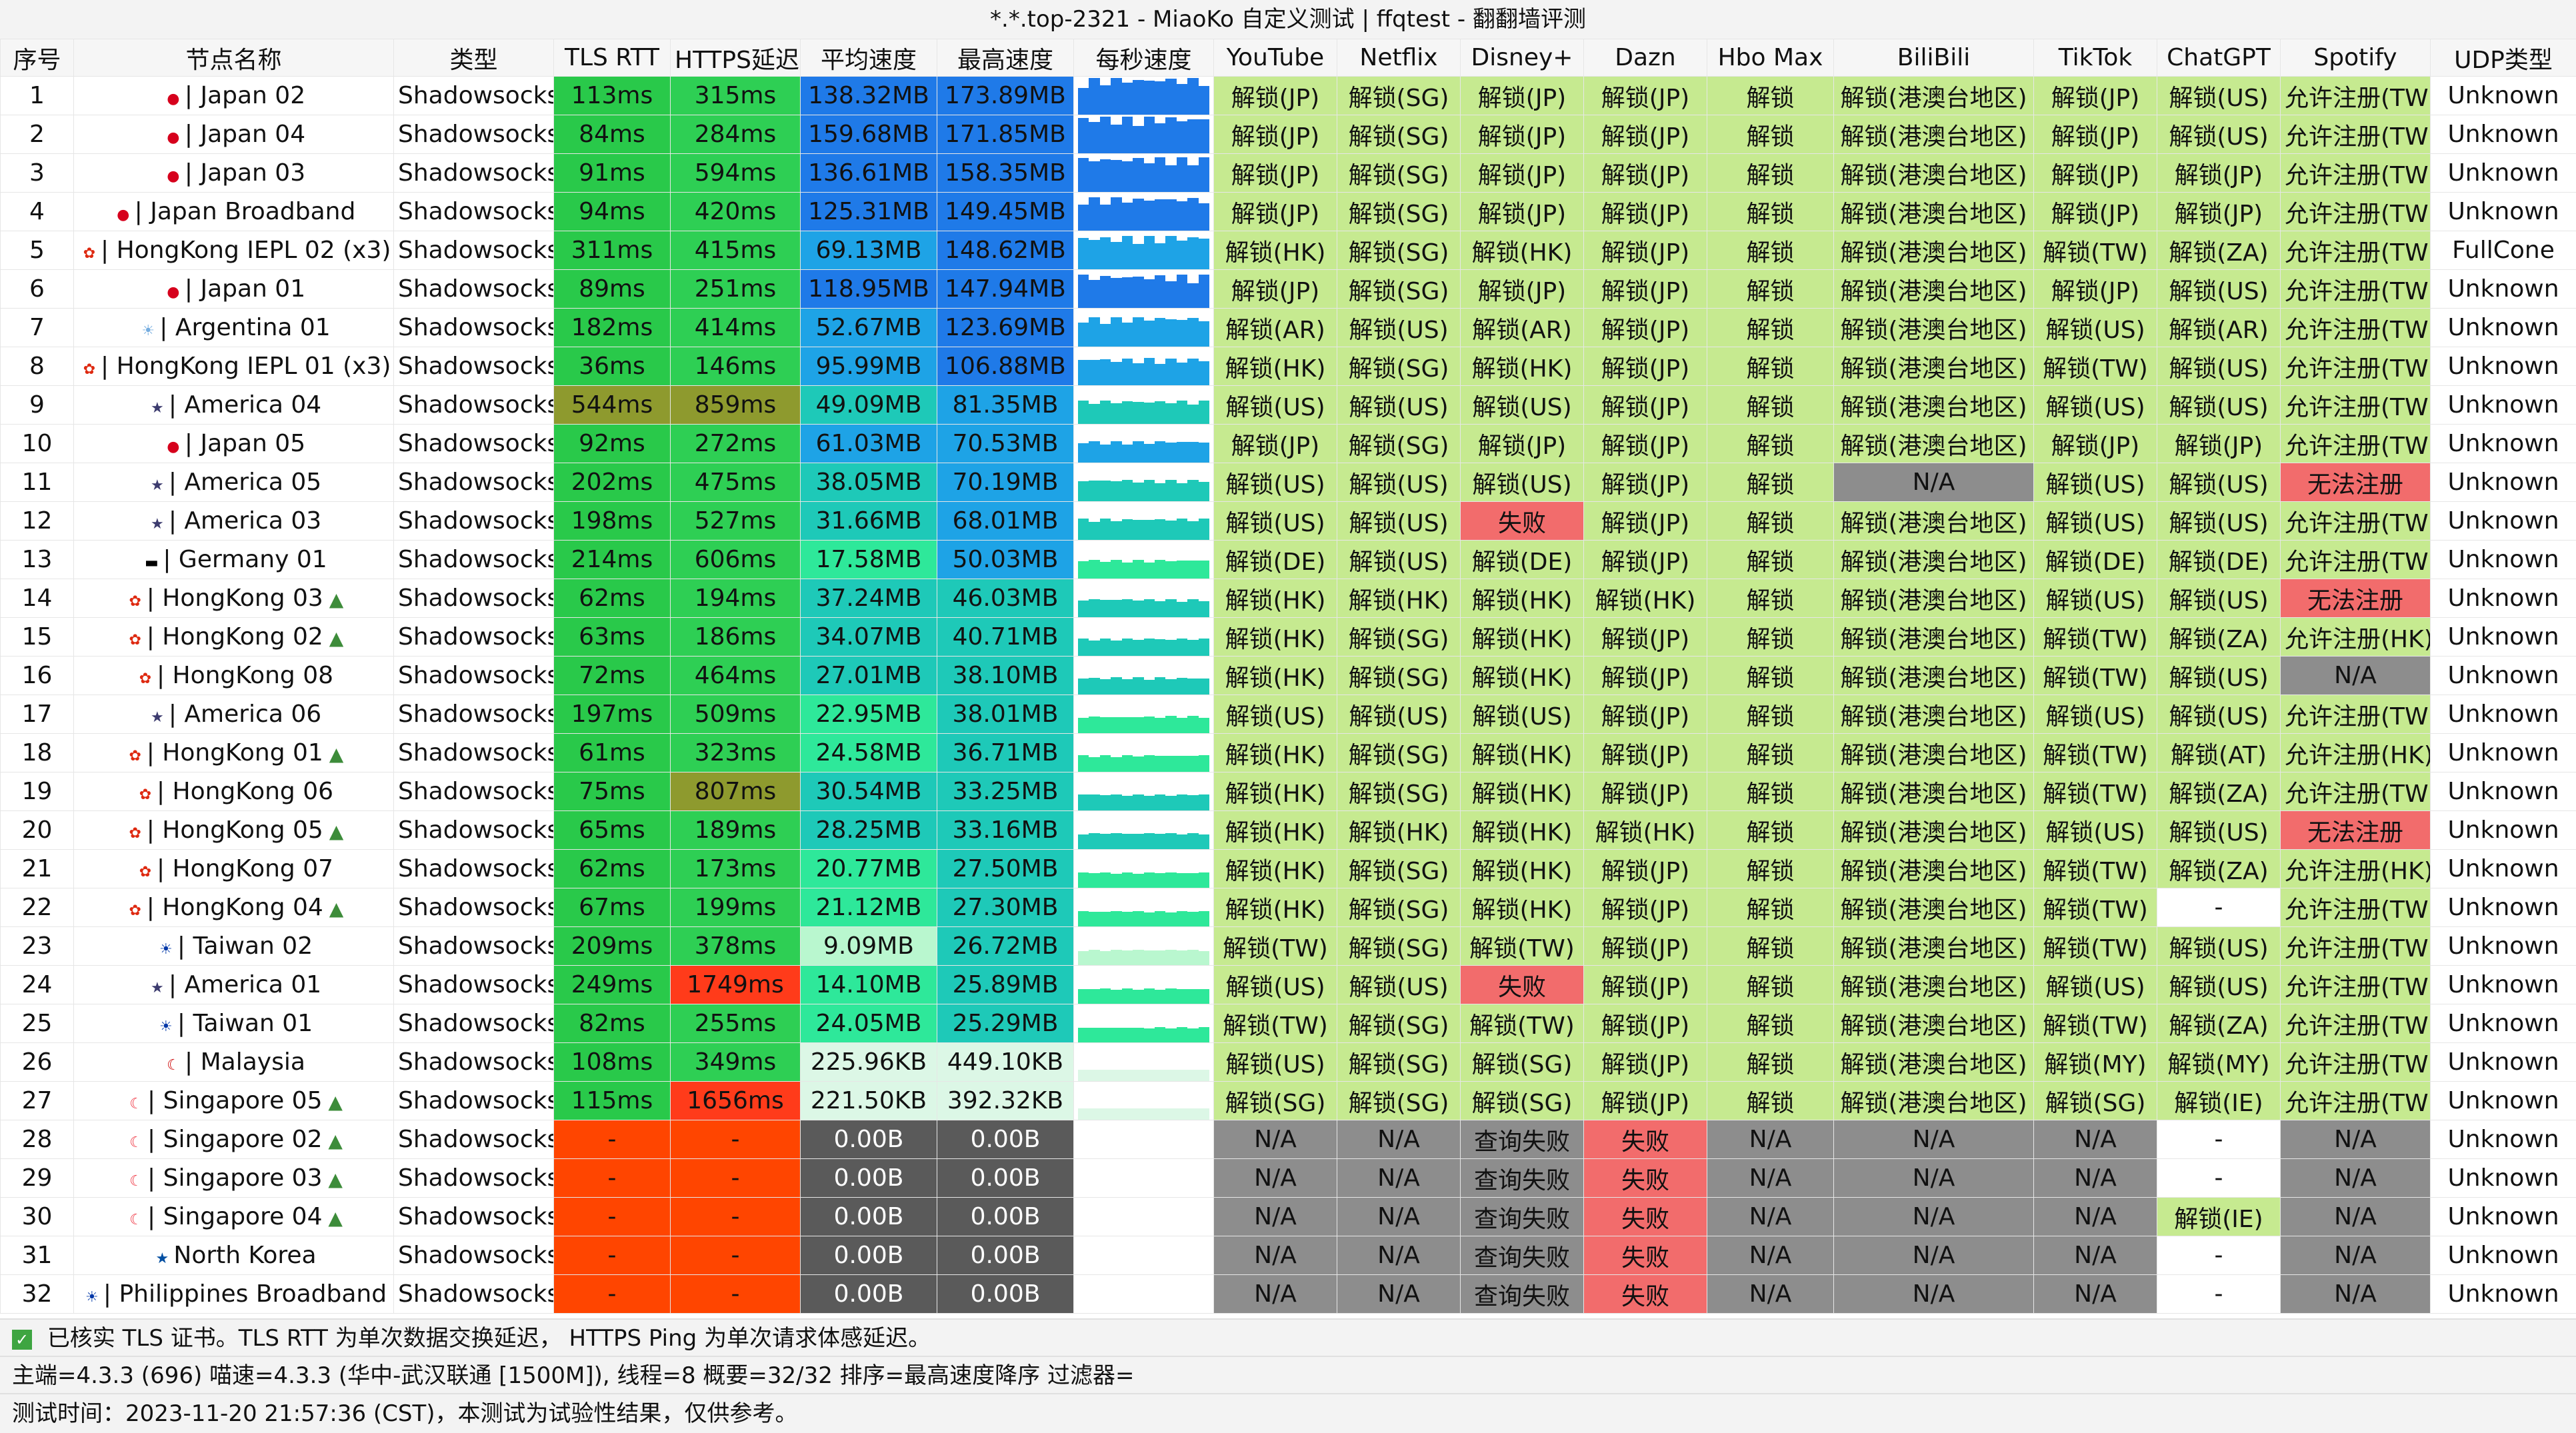 The image size is (2576, 1433). Describe the element at coordinates (2503, 637) in the screenshot. I see `udp-type: Unknown` at that location.